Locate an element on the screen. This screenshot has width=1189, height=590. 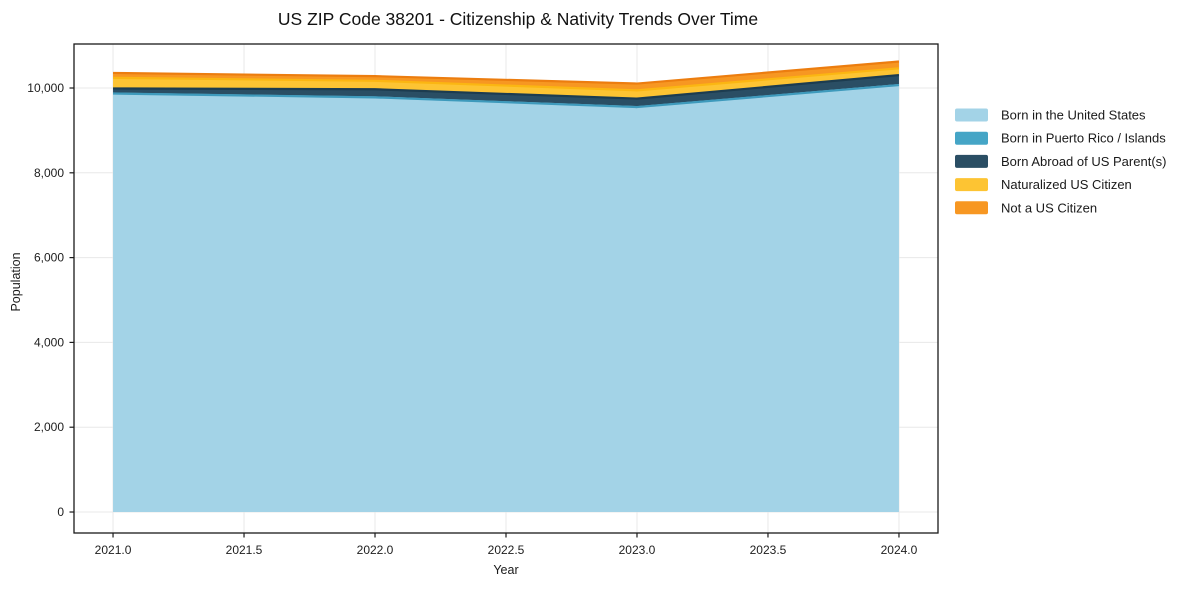
x-tick-label: 2021.0 is located at coordinates (113, 550).